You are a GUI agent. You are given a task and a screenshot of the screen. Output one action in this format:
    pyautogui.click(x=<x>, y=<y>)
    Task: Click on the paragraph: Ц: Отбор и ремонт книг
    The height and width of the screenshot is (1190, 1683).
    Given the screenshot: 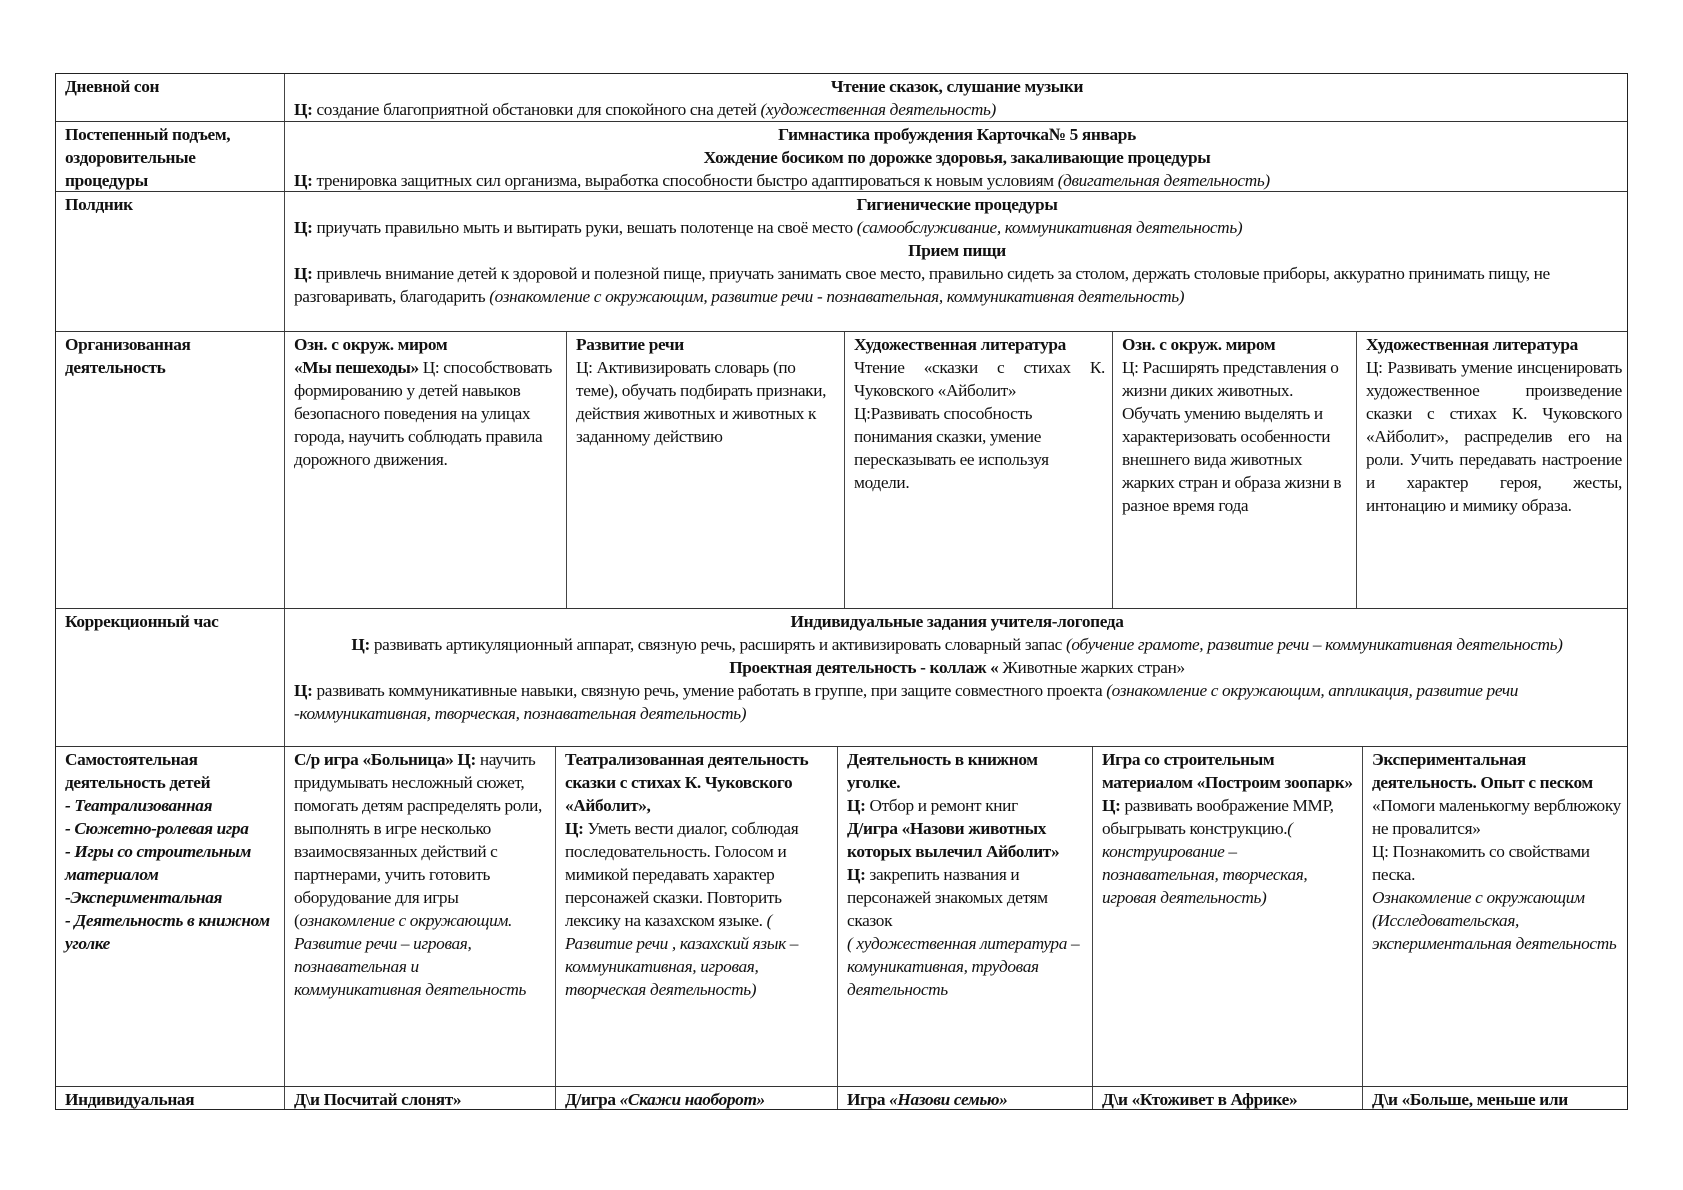 What is the action you would take?
    pyautogui.click(x=966, y=805)
    